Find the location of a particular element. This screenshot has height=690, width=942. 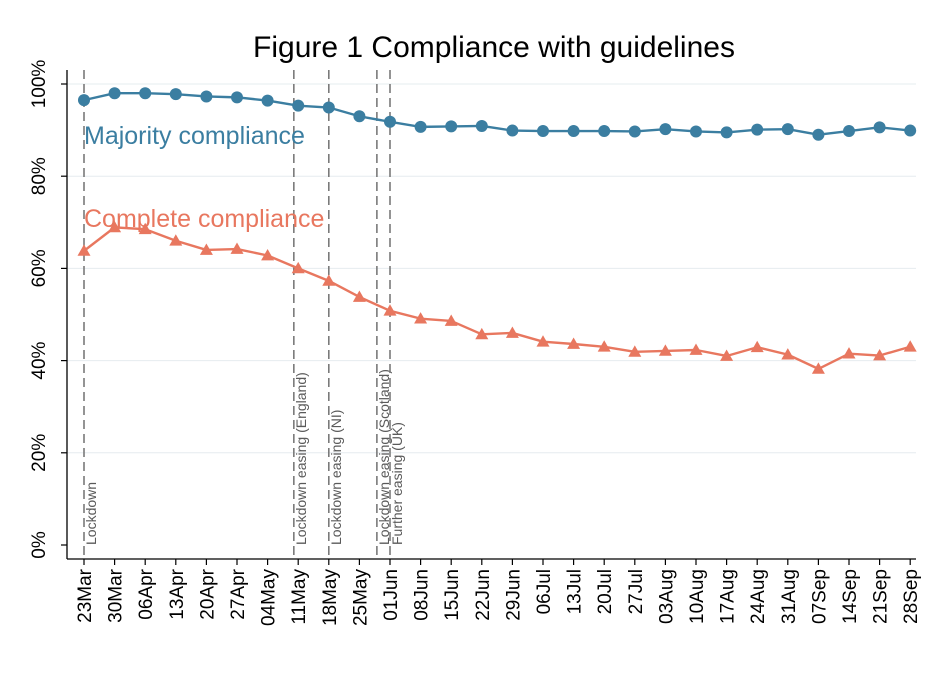

x-tick-label: 28Sep is located at coordinates (911, 596).